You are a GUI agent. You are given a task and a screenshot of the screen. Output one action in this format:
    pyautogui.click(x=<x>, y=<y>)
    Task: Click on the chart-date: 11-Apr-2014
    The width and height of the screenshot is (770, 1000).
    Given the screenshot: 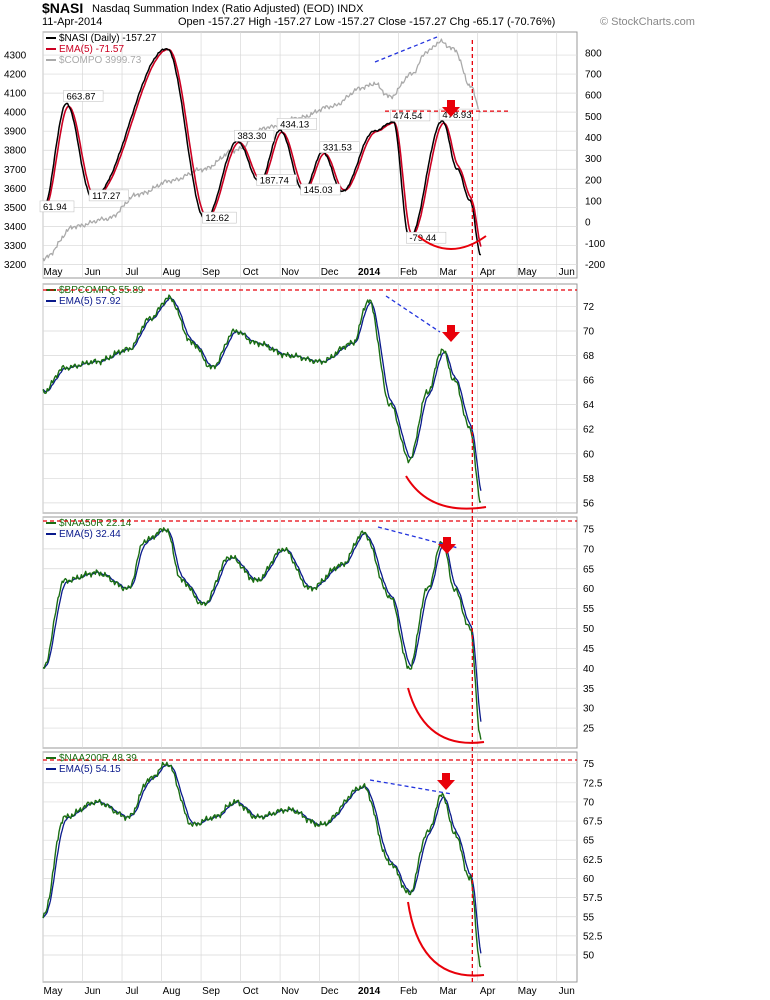 What is the action you would take?
    pyautogui.click(x=72, y=22)
    